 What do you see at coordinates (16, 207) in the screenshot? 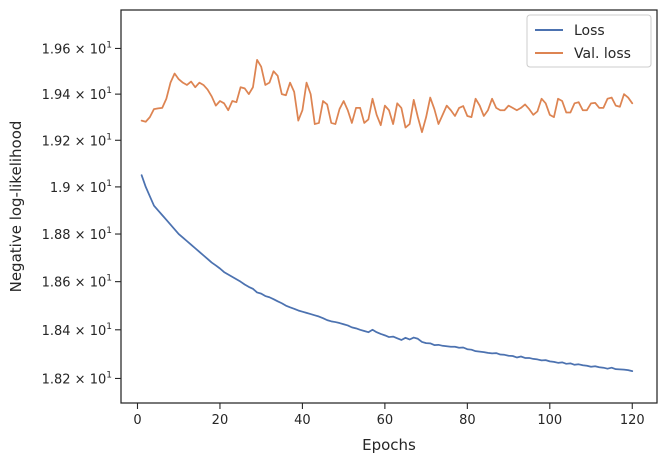
I see `y-axis-label: Negative log-likelihood` at bounding box center [16, 207].